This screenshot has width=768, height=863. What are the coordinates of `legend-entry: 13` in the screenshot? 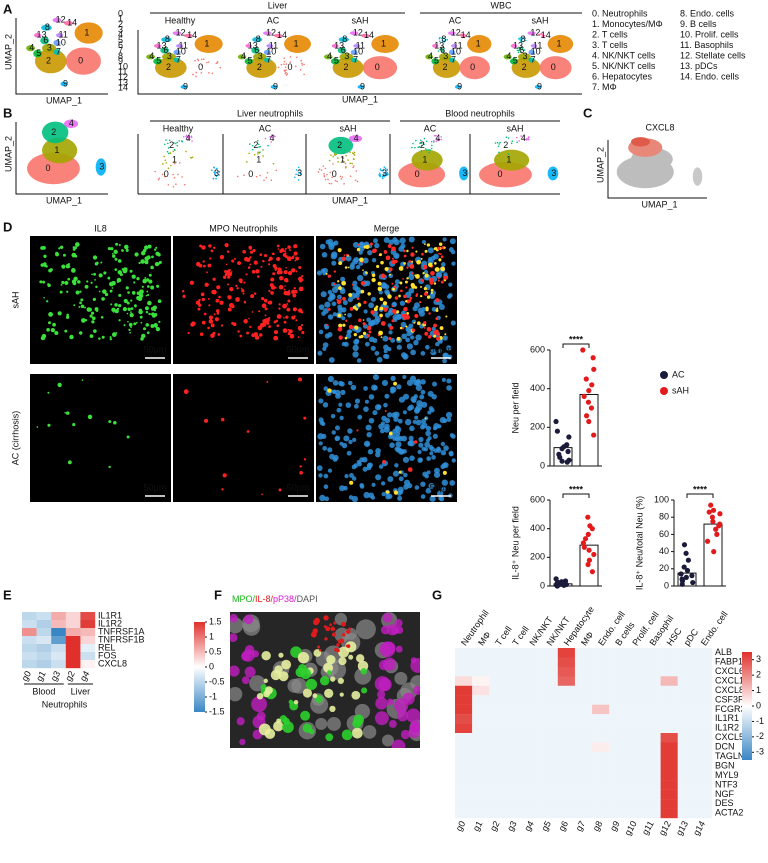 It's located at (123, 82).